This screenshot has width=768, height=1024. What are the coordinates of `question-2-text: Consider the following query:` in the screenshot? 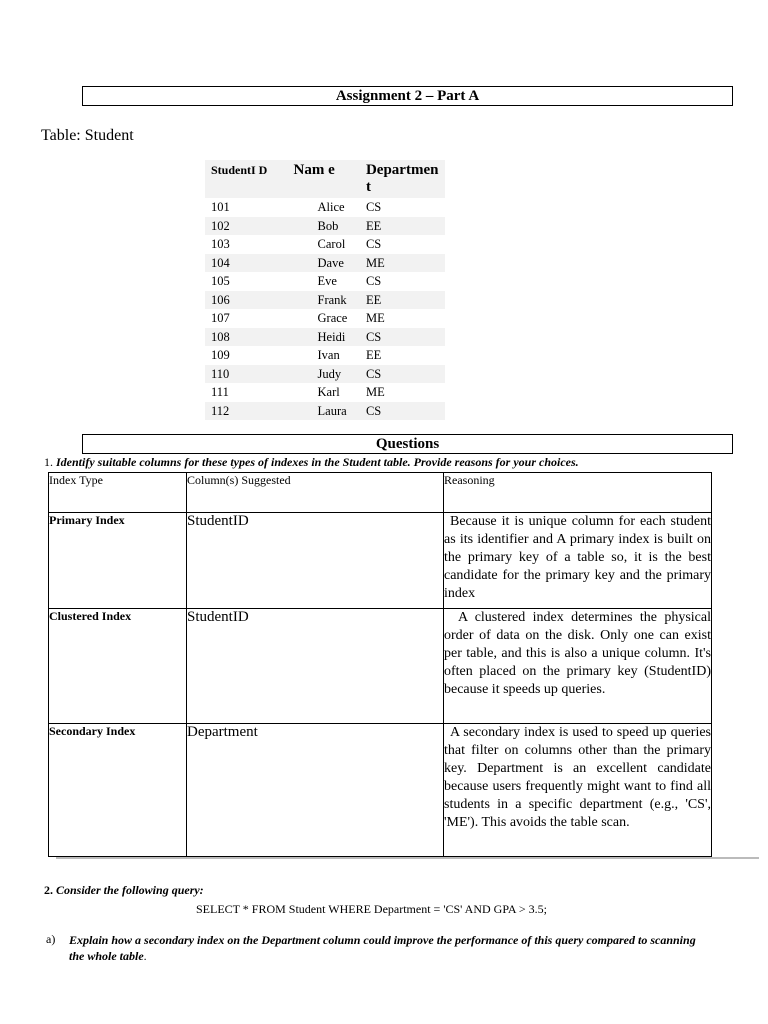 It's located at (130, 890).